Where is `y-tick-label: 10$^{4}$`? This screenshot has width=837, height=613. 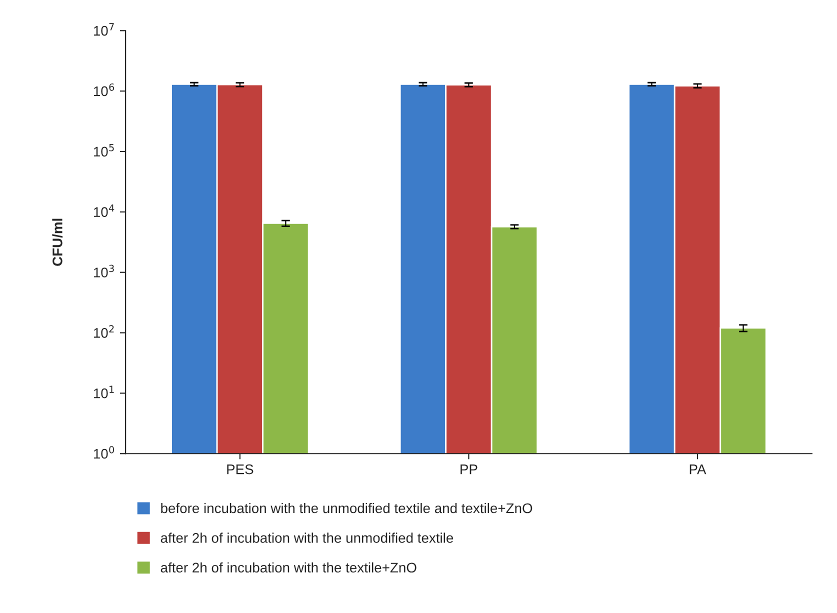
y-tick-label: 10$^{4}$ is located at coordinates (104, 210).